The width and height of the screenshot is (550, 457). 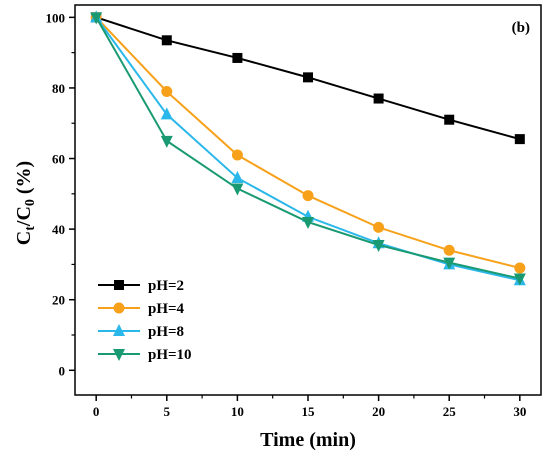 I want to click on y-tick-label: 0, so click(x=62, y=370).